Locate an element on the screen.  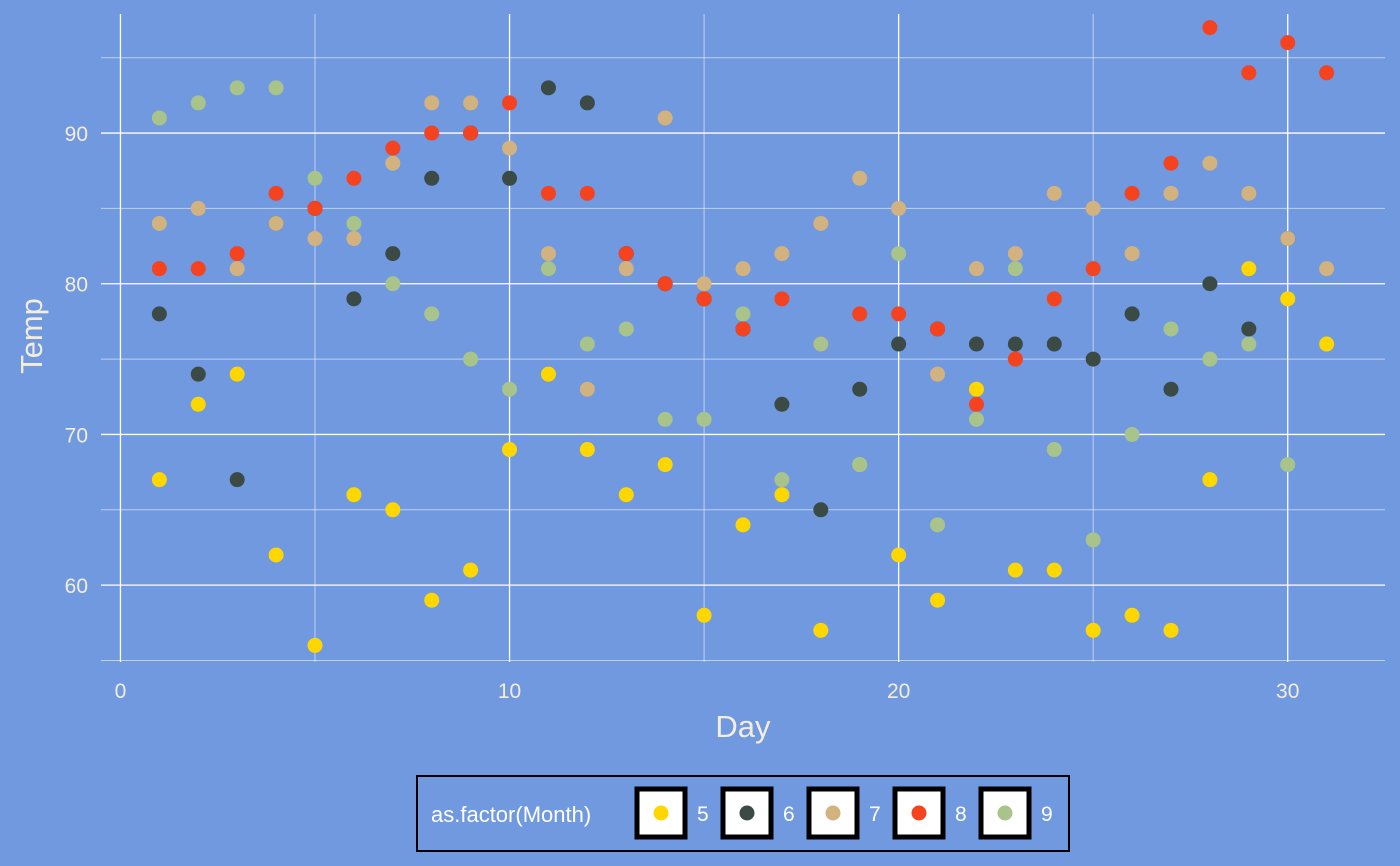
x-tick-label: 20 is located at coordinates (898, 691).